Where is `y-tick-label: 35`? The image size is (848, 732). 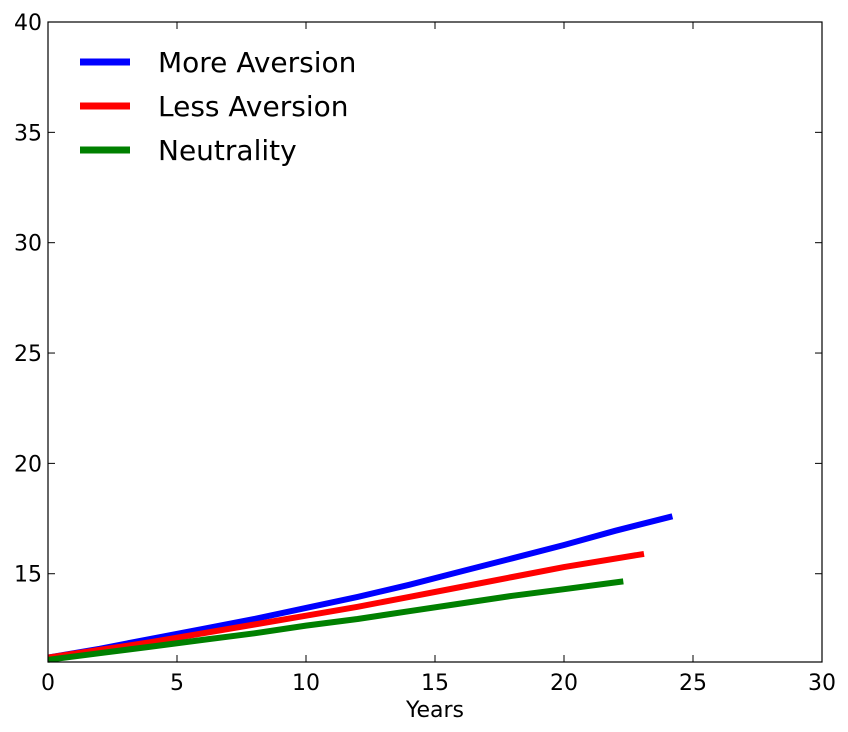 y-tick-label: 35 is located at coordinates (28, 133).